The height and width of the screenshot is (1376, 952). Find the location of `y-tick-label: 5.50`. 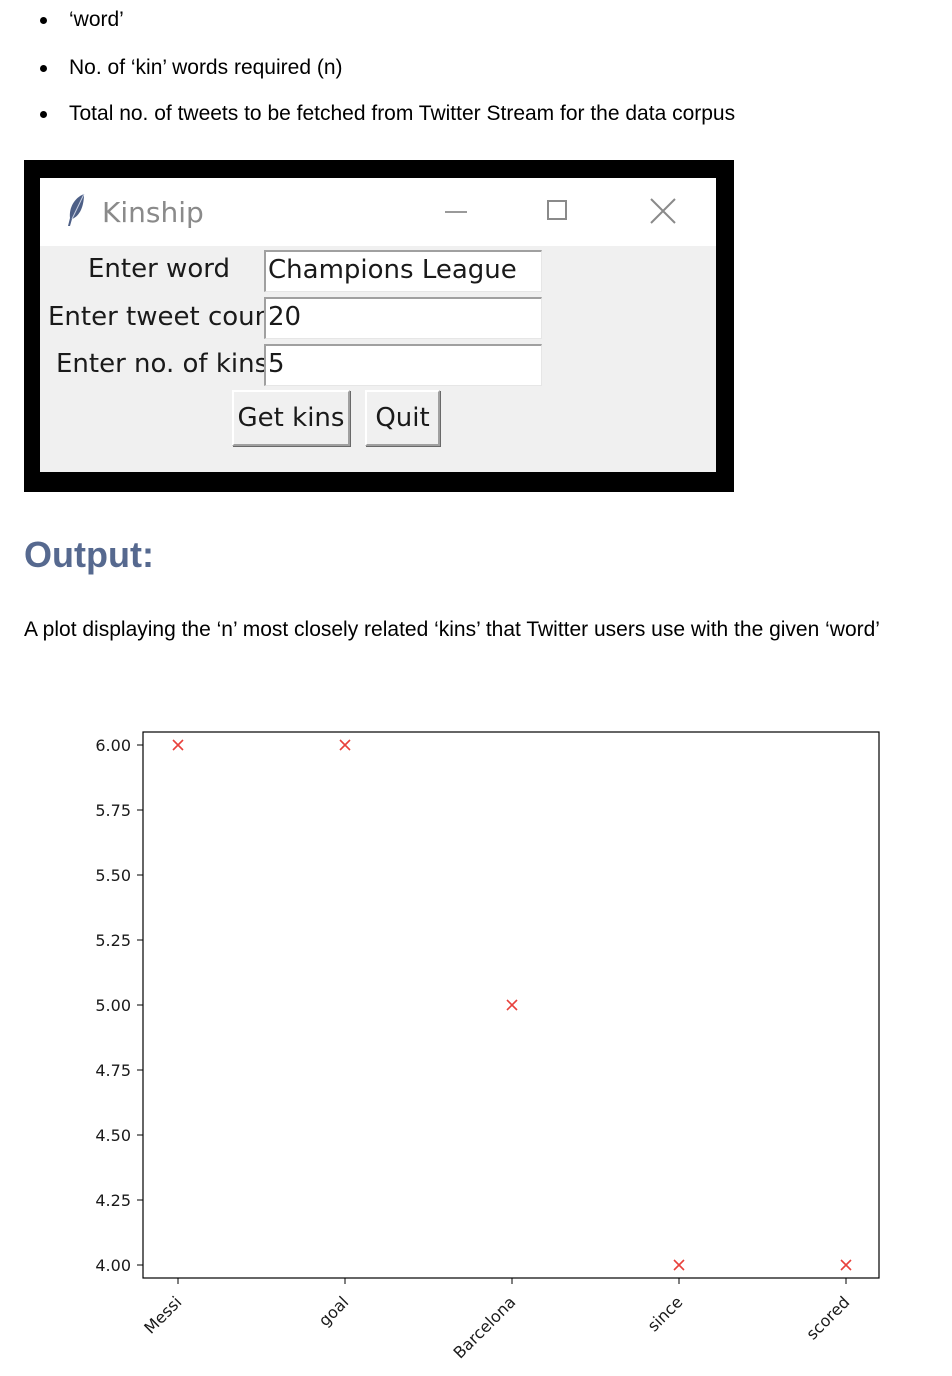

y-tick-label: 5.50 is located at coordinates (113, 875).